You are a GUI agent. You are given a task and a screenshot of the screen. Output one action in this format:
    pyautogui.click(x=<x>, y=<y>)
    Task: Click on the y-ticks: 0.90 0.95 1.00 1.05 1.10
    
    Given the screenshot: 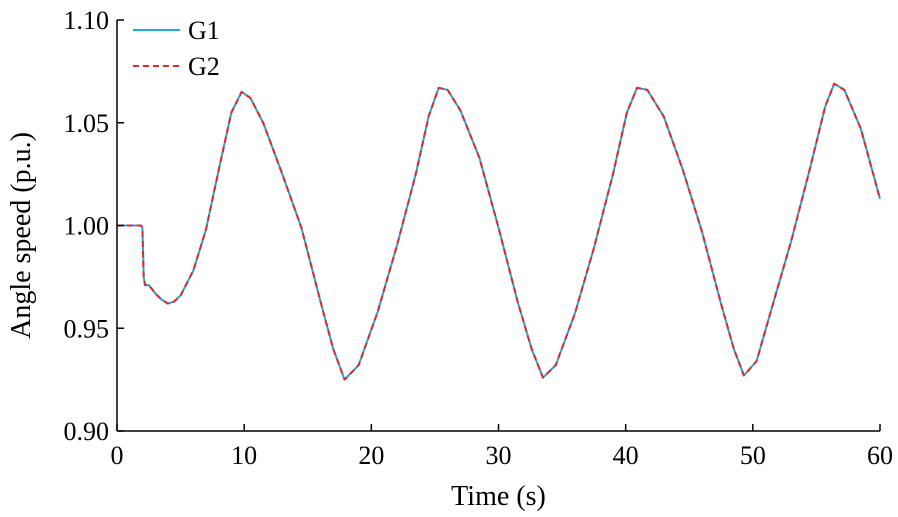 What is the action you would take?
    pyautogui.click(x=94, y=226)
    